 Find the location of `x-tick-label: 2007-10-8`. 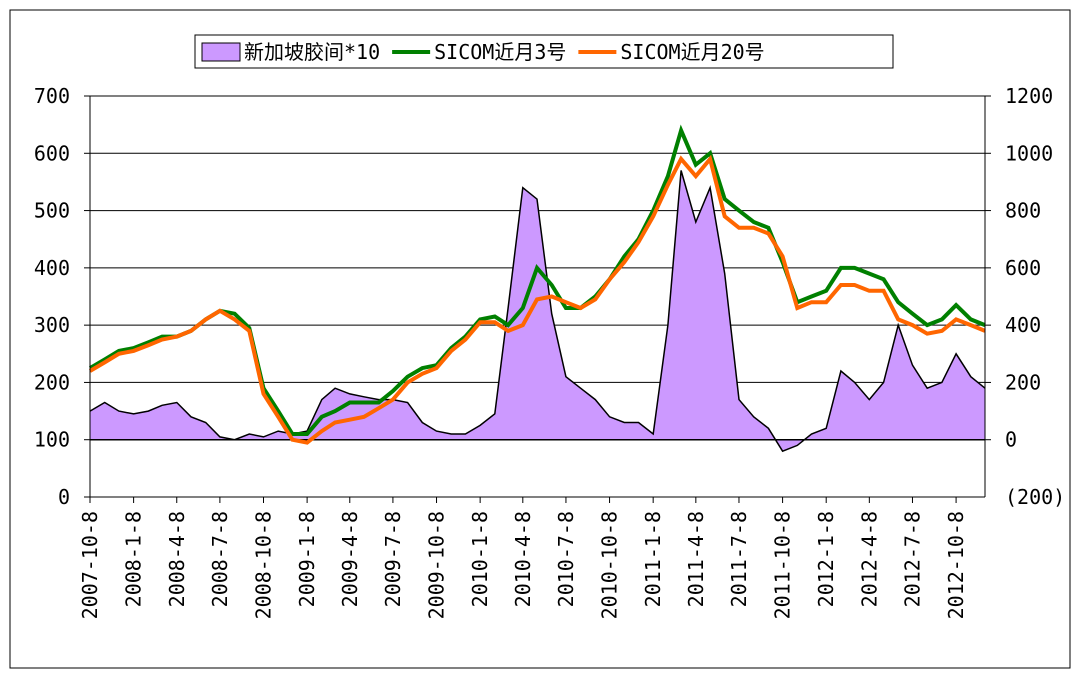

x-tick-label: 2007-10-8 is located at coordinates (90, 565).